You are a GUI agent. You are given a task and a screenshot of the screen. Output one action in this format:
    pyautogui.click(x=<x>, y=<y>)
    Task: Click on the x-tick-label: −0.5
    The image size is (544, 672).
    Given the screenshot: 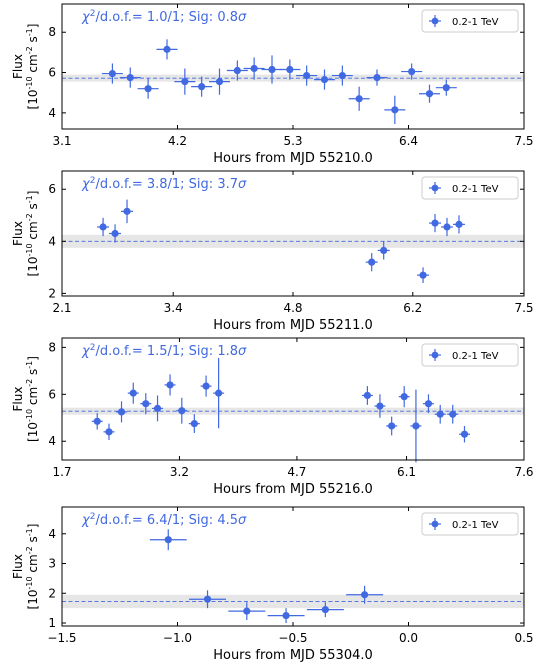 What is the action you would take?
    pyautogui.click(x=292, y=638)
    